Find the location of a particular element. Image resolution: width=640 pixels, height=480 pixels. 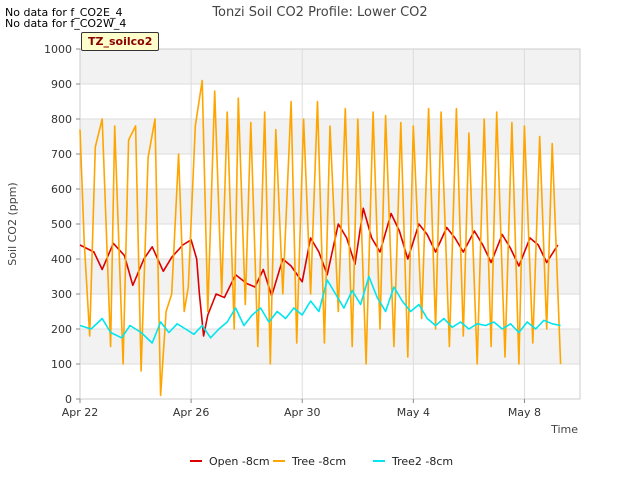

legend: Open -8cm Tree -8cm Tree2 -8cm is located at coordinates (321, 461).